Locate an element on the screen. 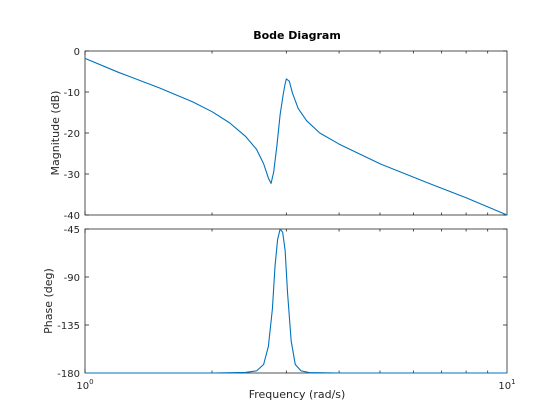 The height and width of the screenshot is (420, 560). x-tick-label: 10⁰ is located at coordinates (84, 385).